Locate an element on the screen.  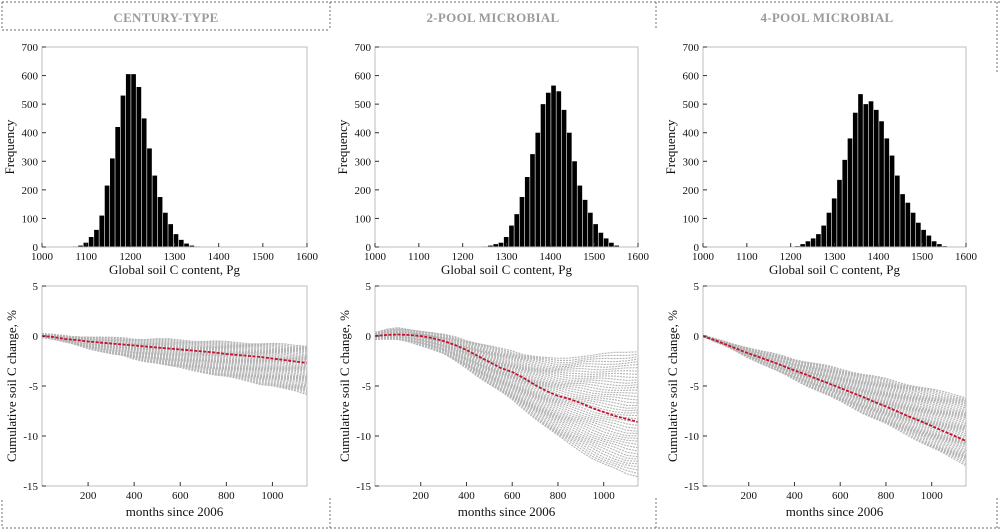
x-tick-label: 1300 is located at coordinates (507, 257).